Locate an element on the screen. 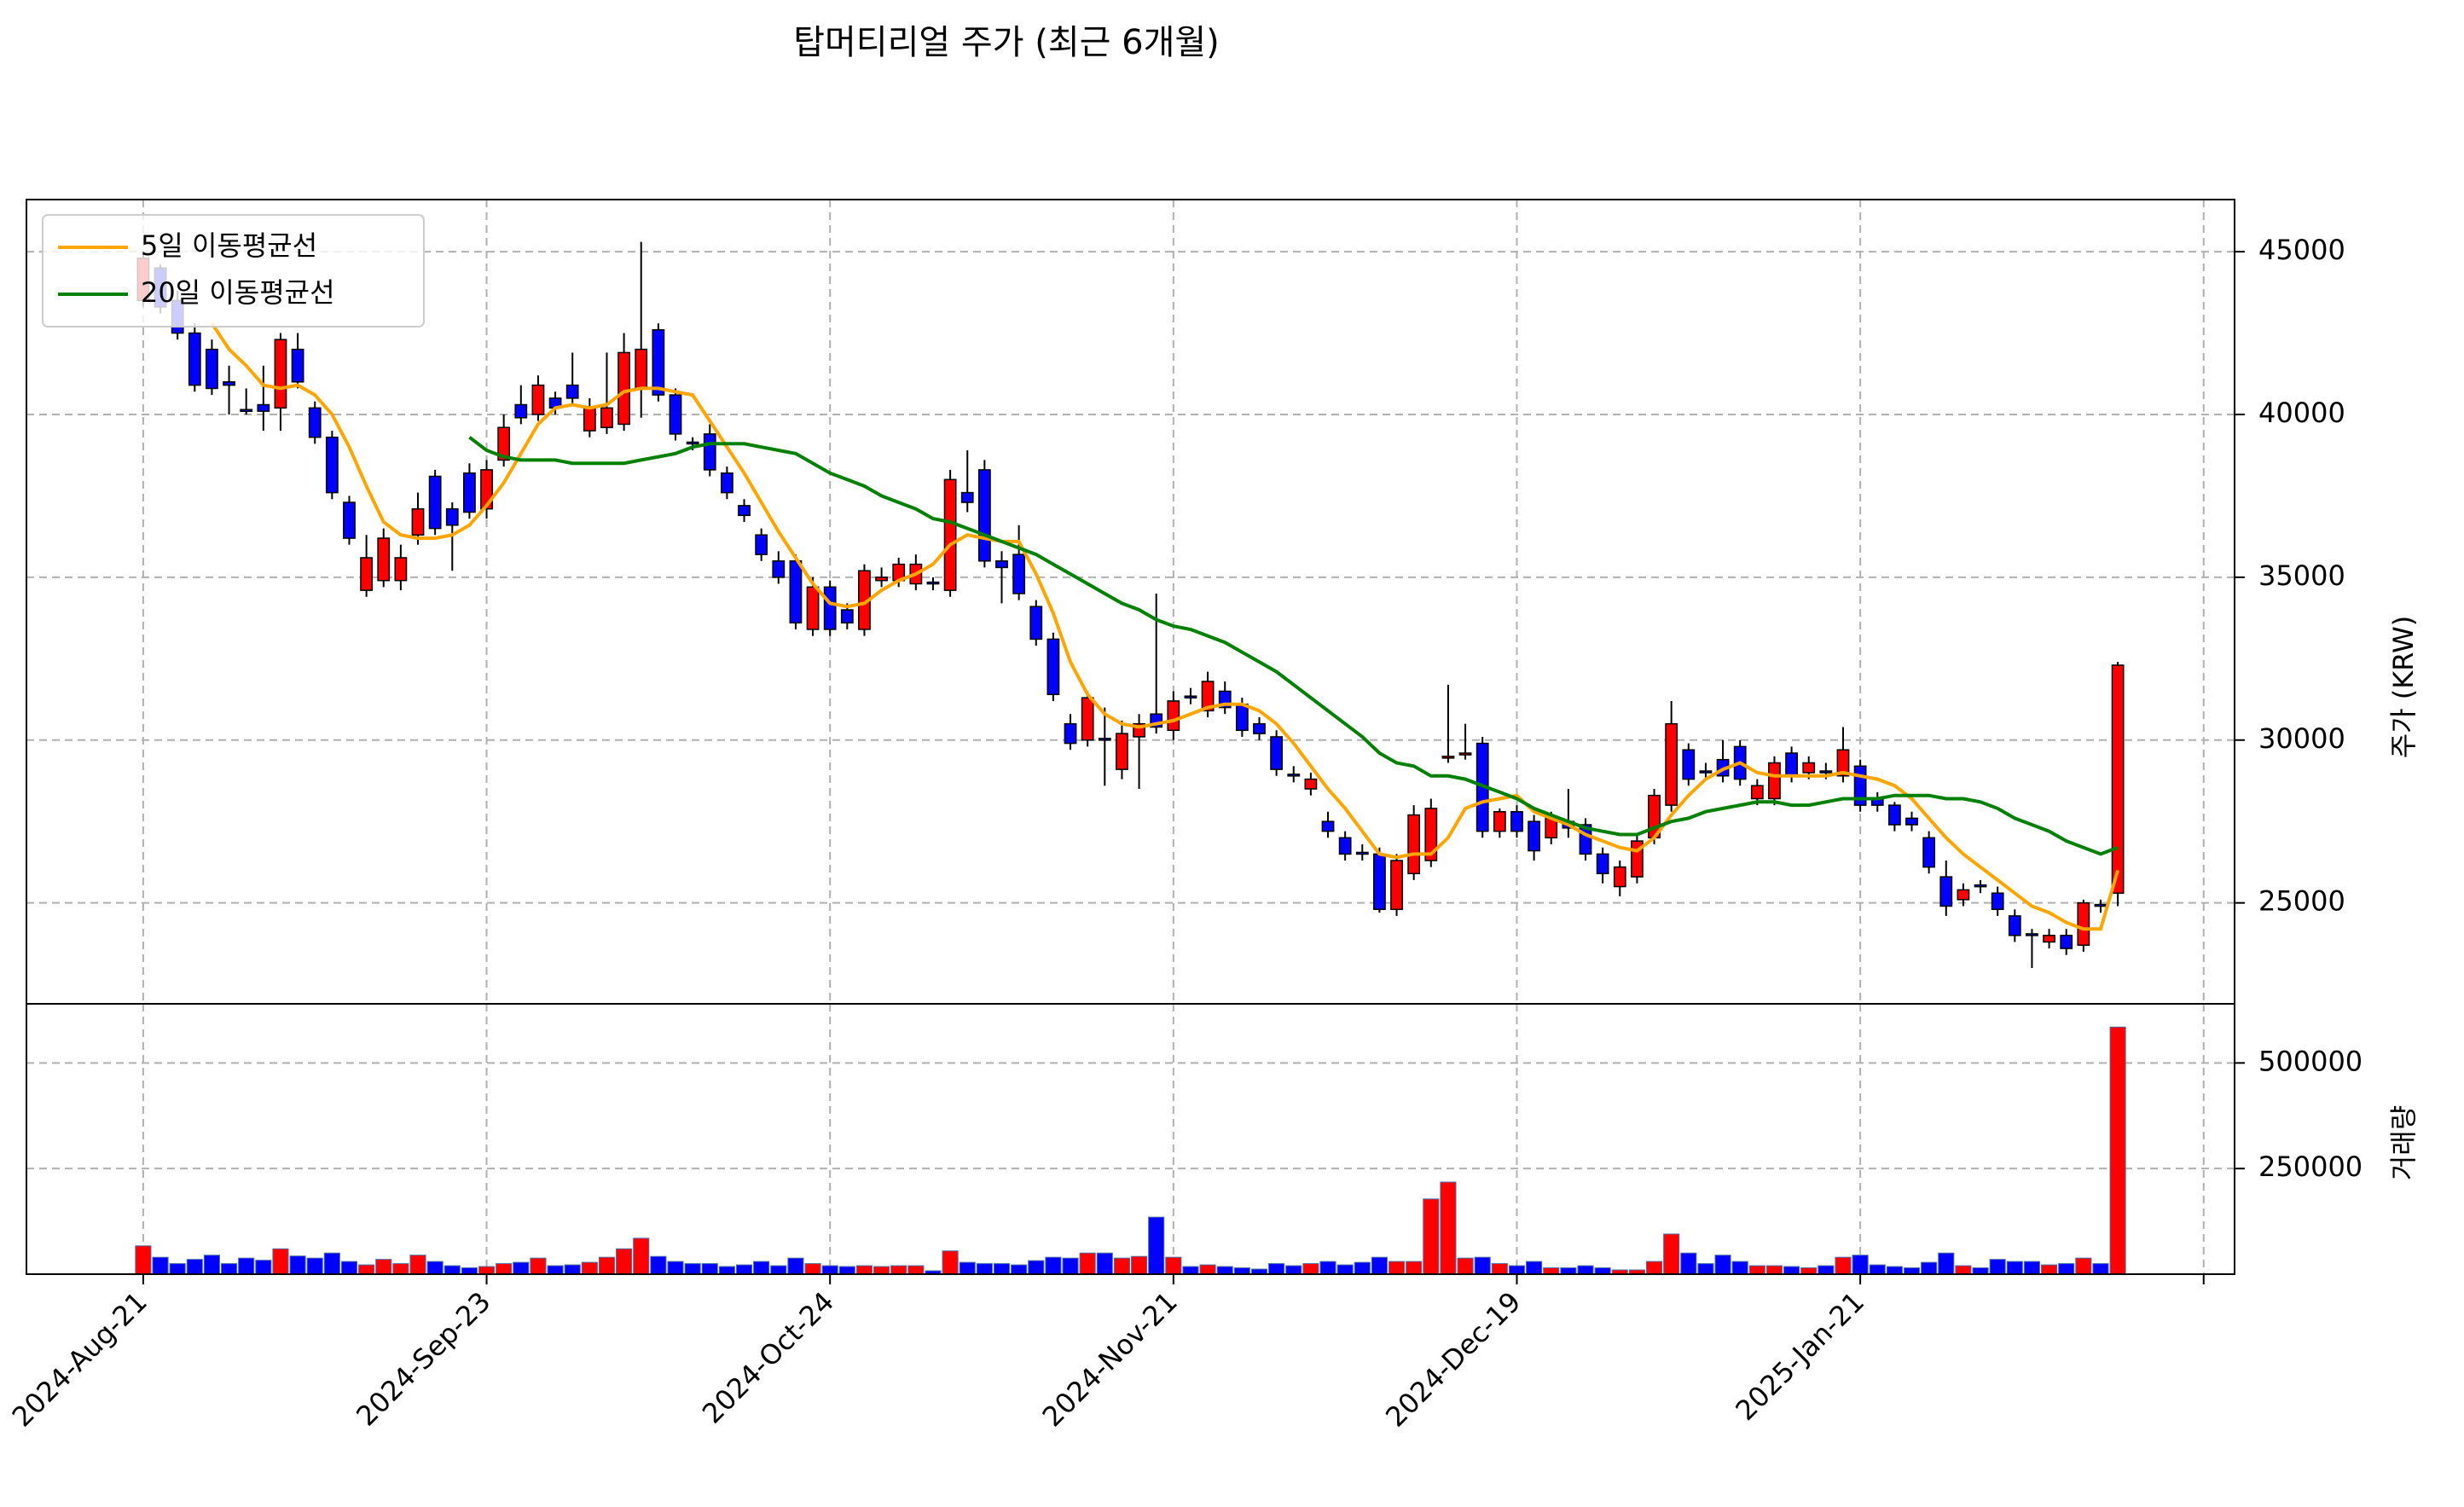  x-tick-label: 2024-Aug-21 is located at coordinates (80, 1359).